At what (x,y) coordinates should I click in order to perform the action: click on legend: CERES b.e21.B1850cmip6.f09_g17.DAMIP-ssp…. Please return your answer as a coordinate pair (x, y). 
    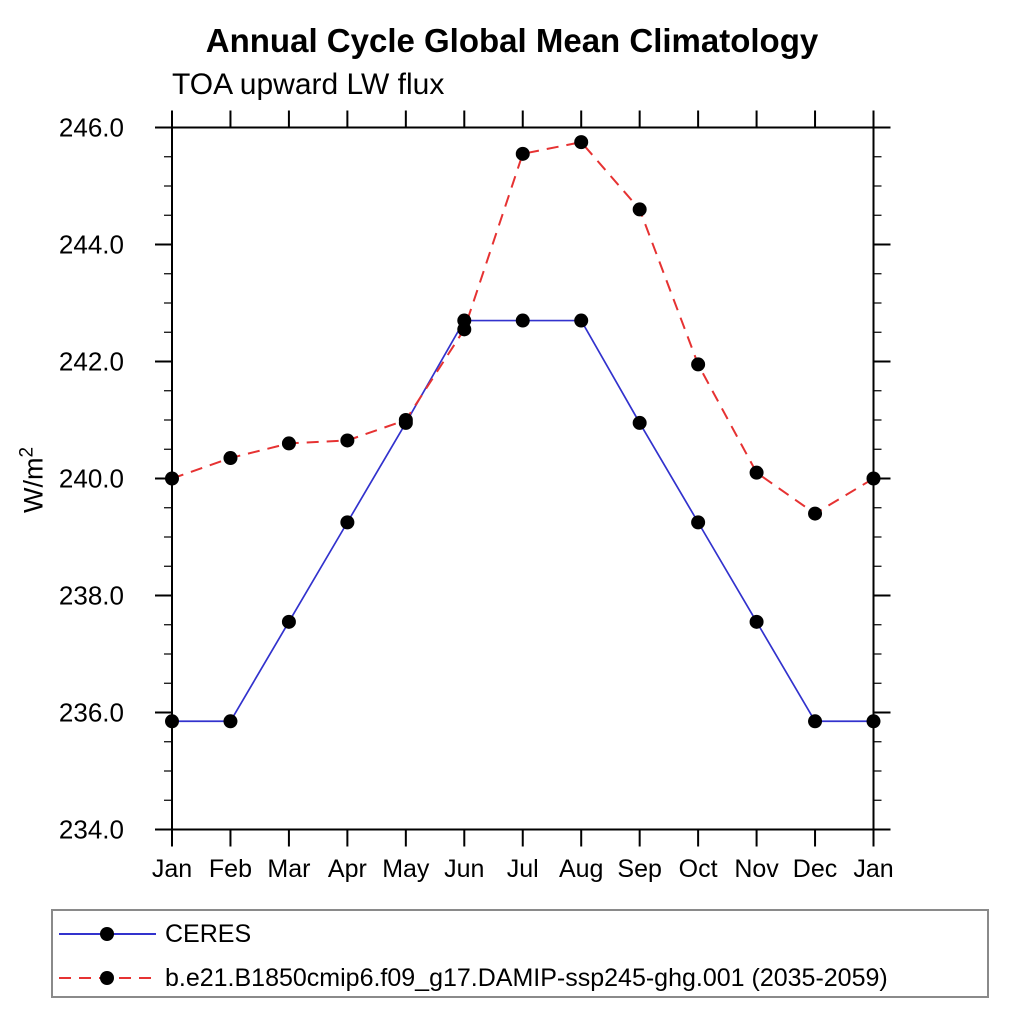
    Looking at the image, I should click on (520, 953).